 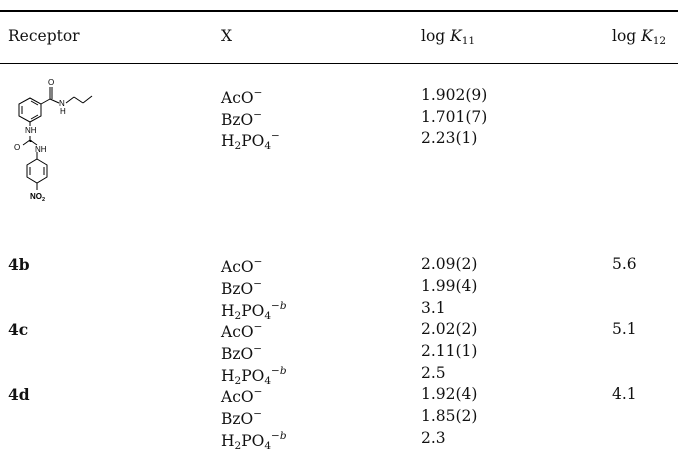 I want to click on structure-label-nh-upper: NH, so click(x=31, y=130).